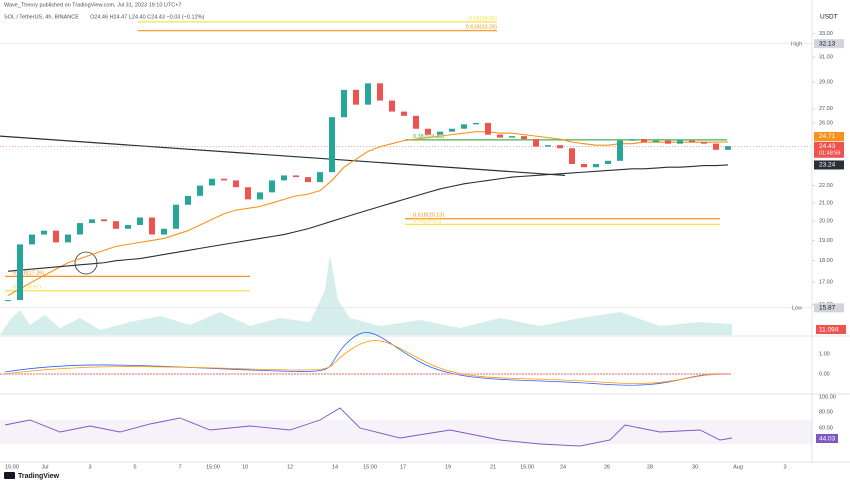 This screenshot has width=850, height=483. What do you see at coordinates (39, 476) in the screenshot?
I see `brand: TradingView` at bounding box center [39, 476].